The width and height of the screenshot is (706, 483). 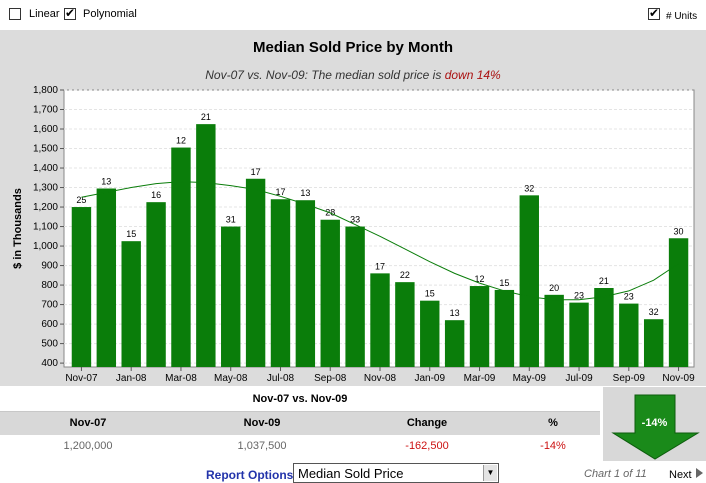 What do you see at coordinates (49, 285) in the screenshot?
I see `y-tick-label: 800` at bounding box center [49, 285].